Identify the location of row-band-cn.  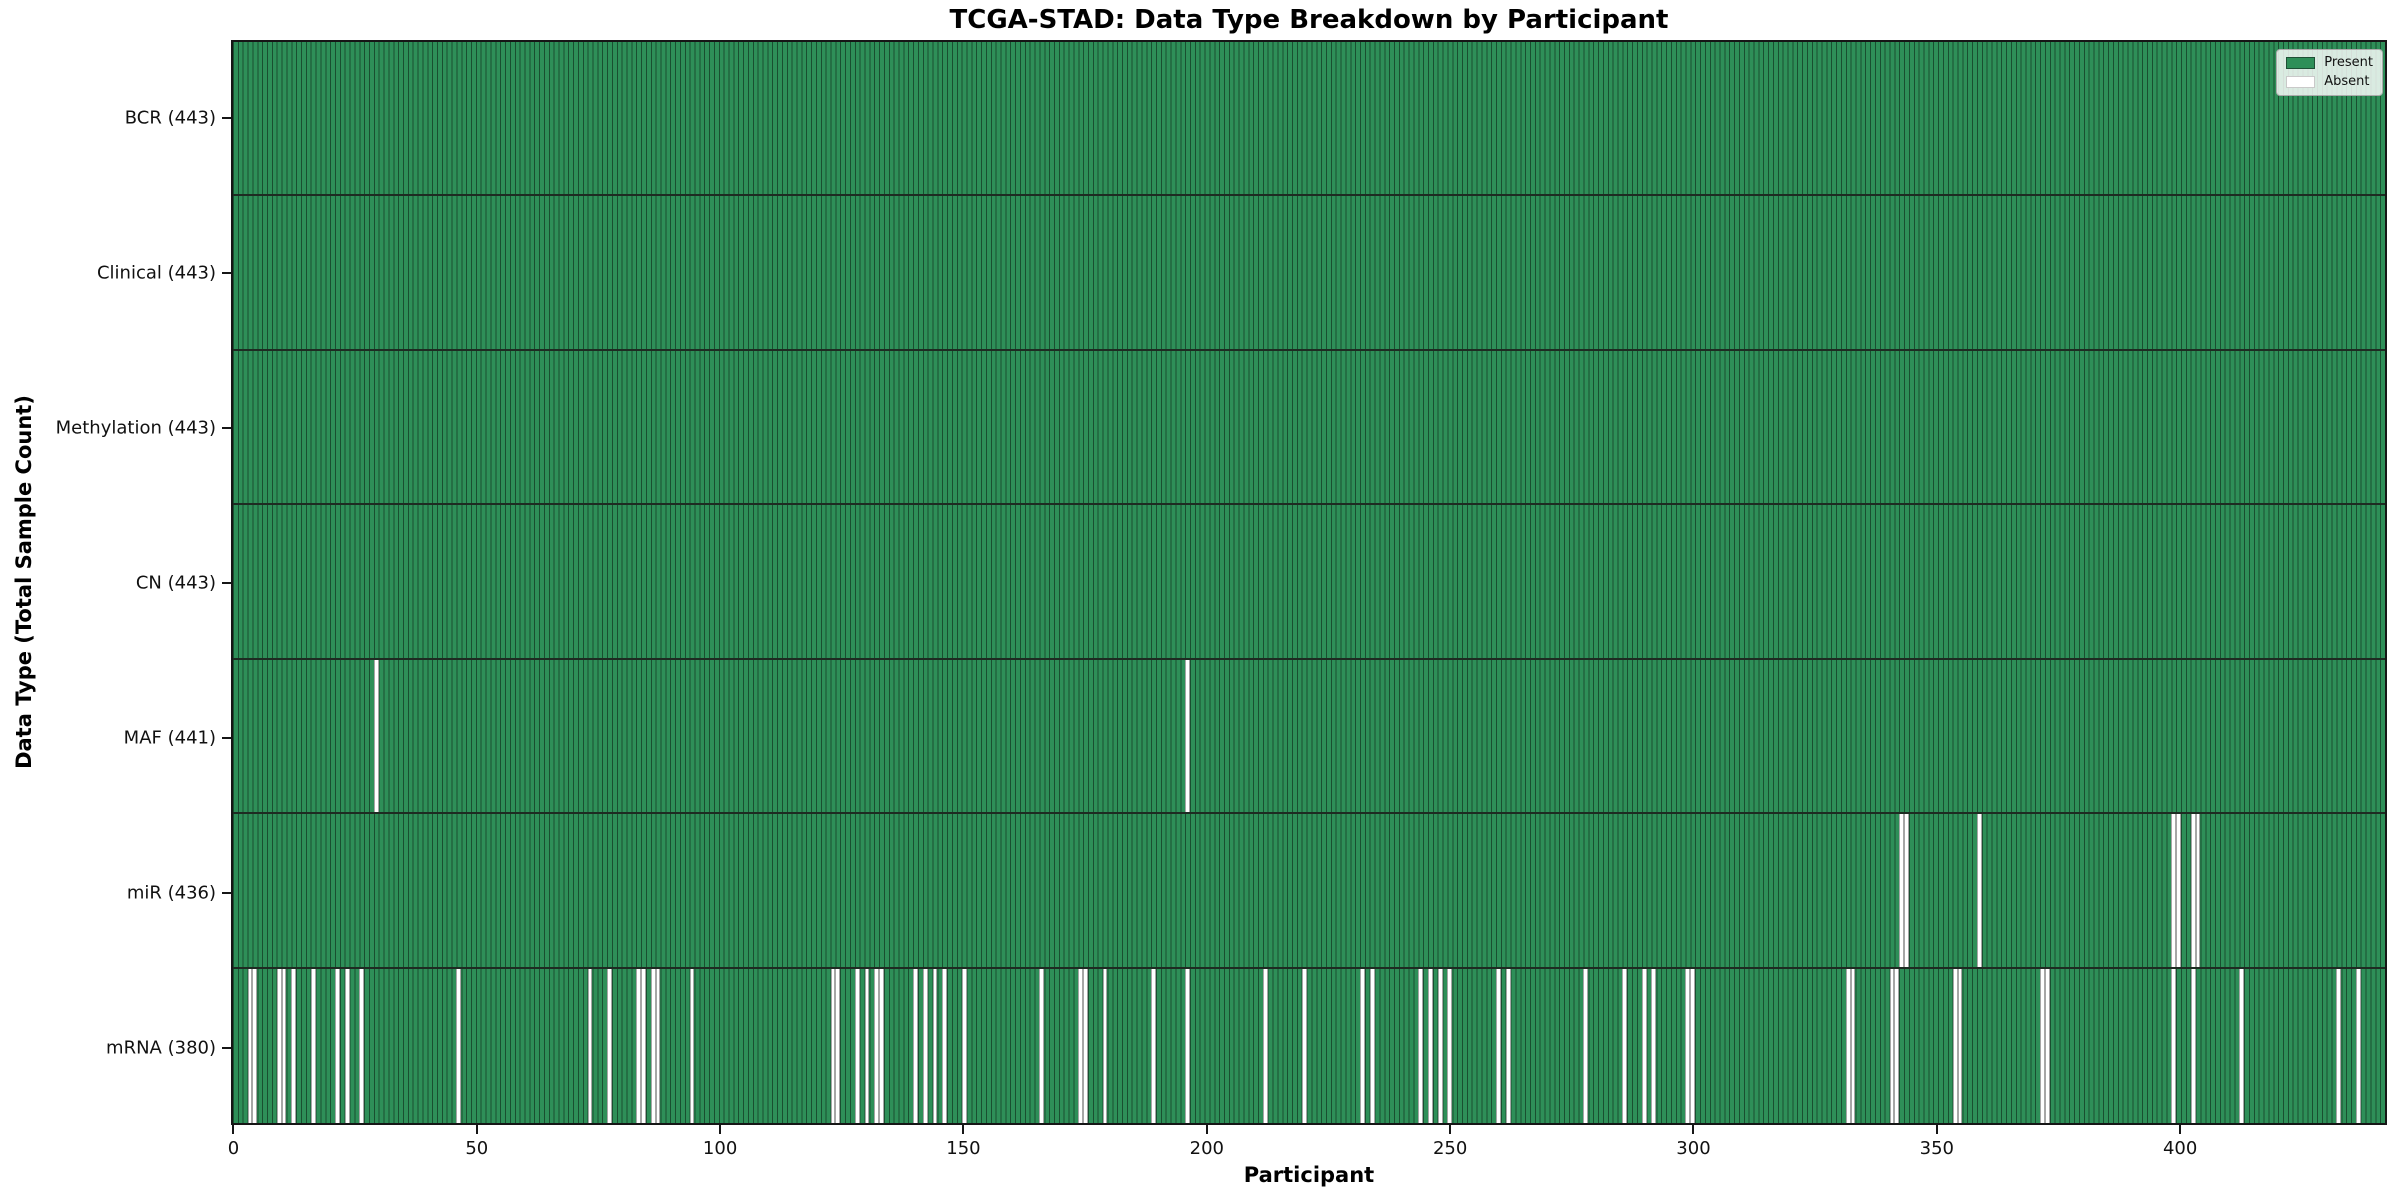
(1309, 582).